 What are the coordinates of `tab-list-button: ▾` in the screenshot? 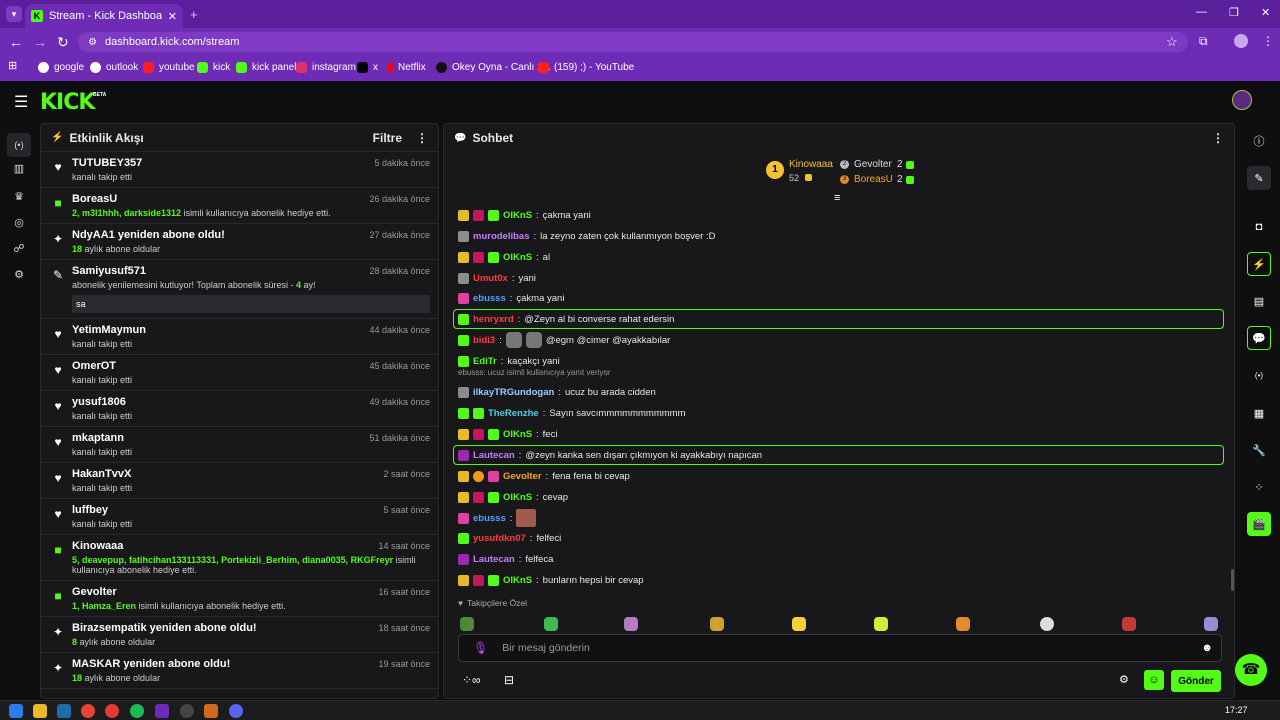 It's located at (14, 14).